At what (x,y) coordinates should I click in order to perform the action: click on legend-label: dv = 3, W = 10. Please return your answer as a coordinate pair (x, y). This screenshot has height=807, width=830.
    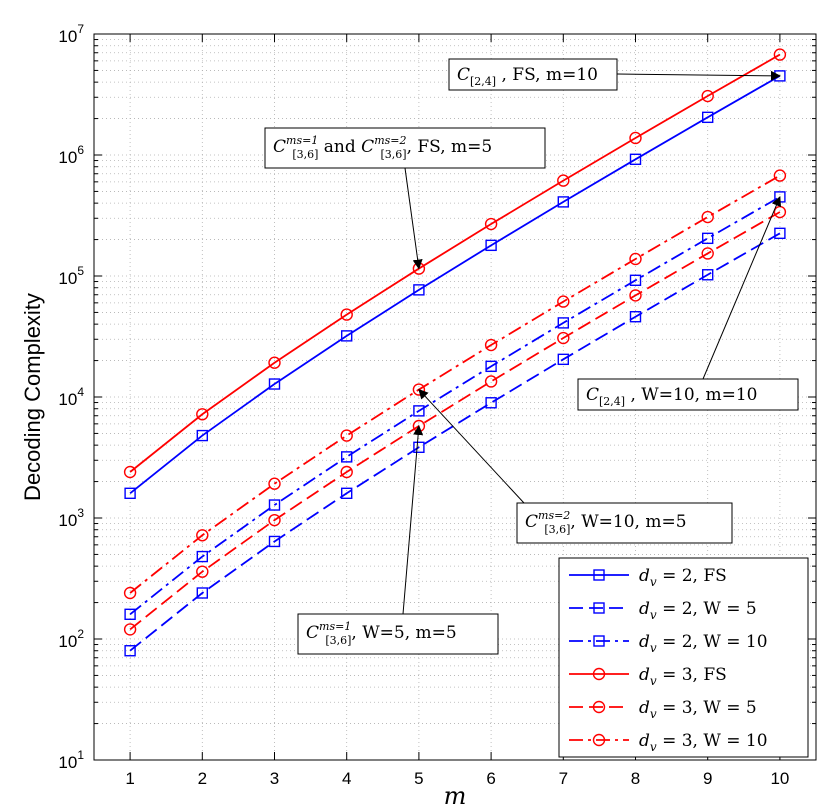
    Looking at the image, I should click on (703, 742).